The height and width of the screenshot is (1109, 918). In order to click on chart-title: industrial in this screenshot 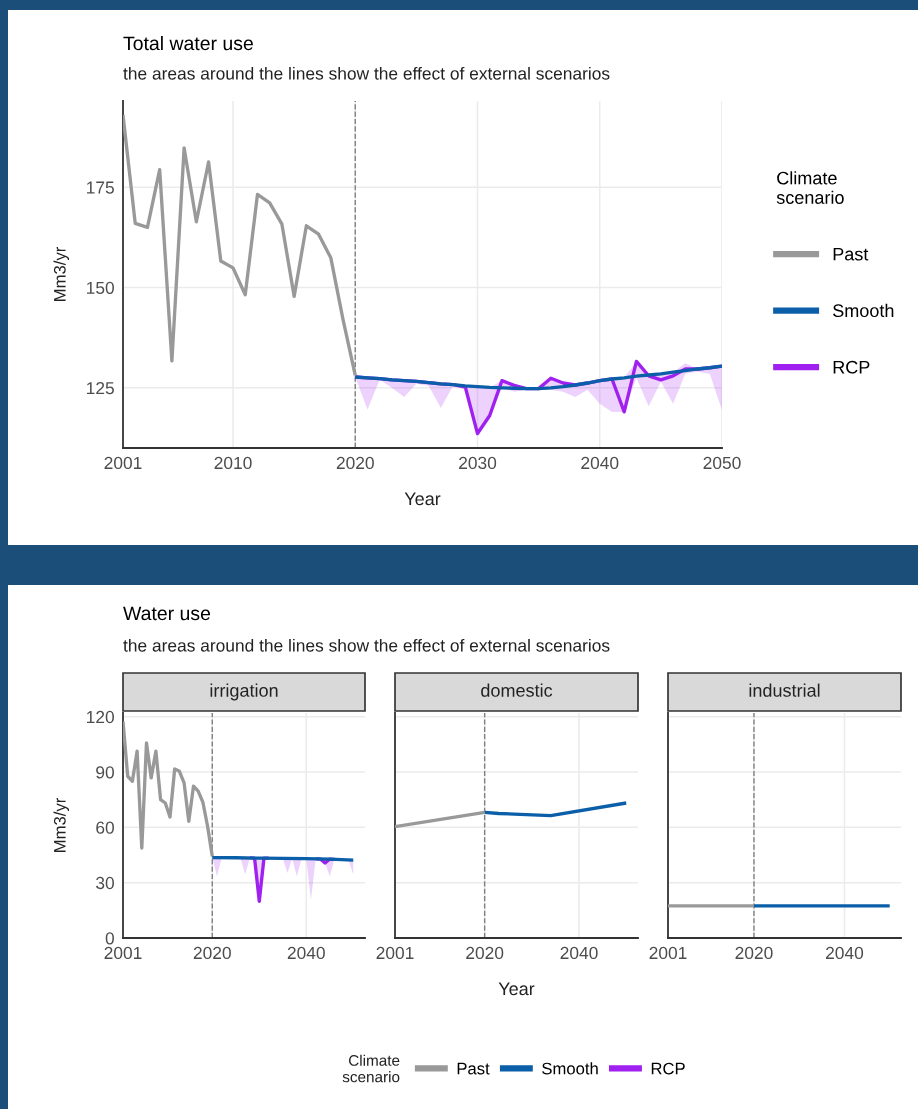, I will do `click(784, 690)`.